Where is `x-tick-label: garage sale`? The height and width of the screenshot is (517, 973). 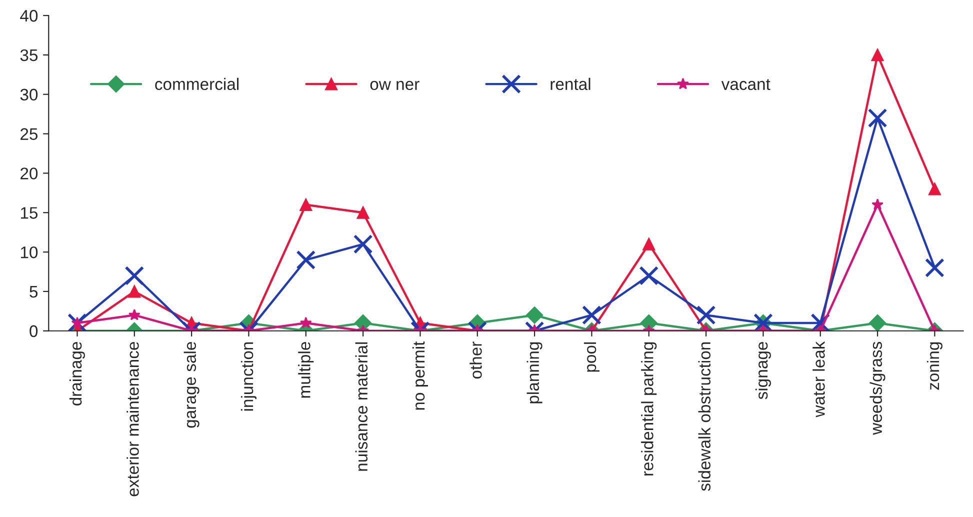 x-tick-label: garage sale is located at coordinates (192, 385).